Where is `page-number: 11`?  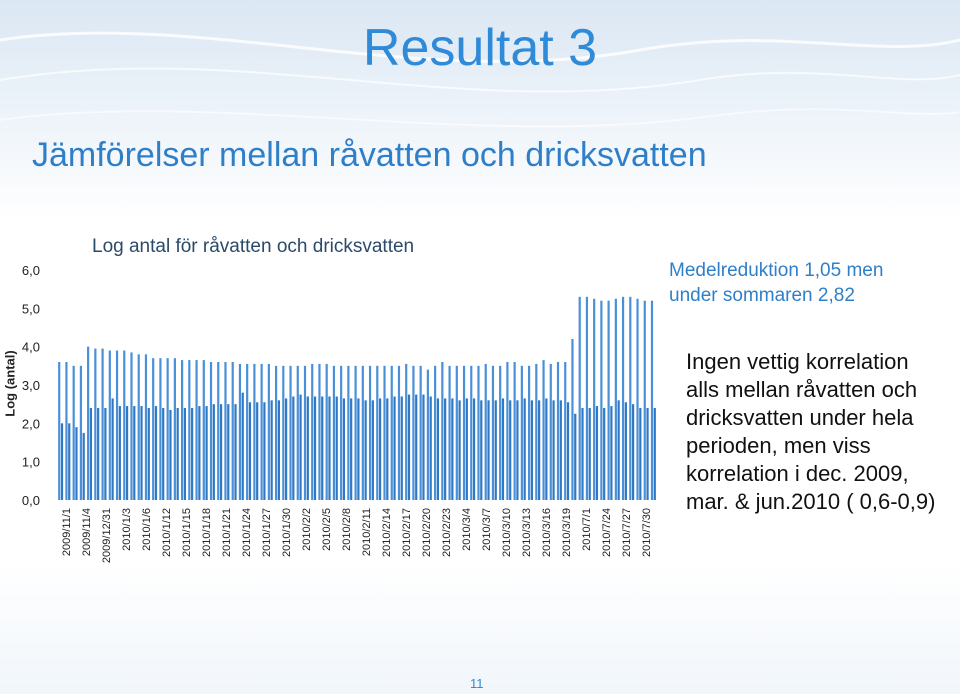
page-number: 11 is located at coordinates (477, 683).